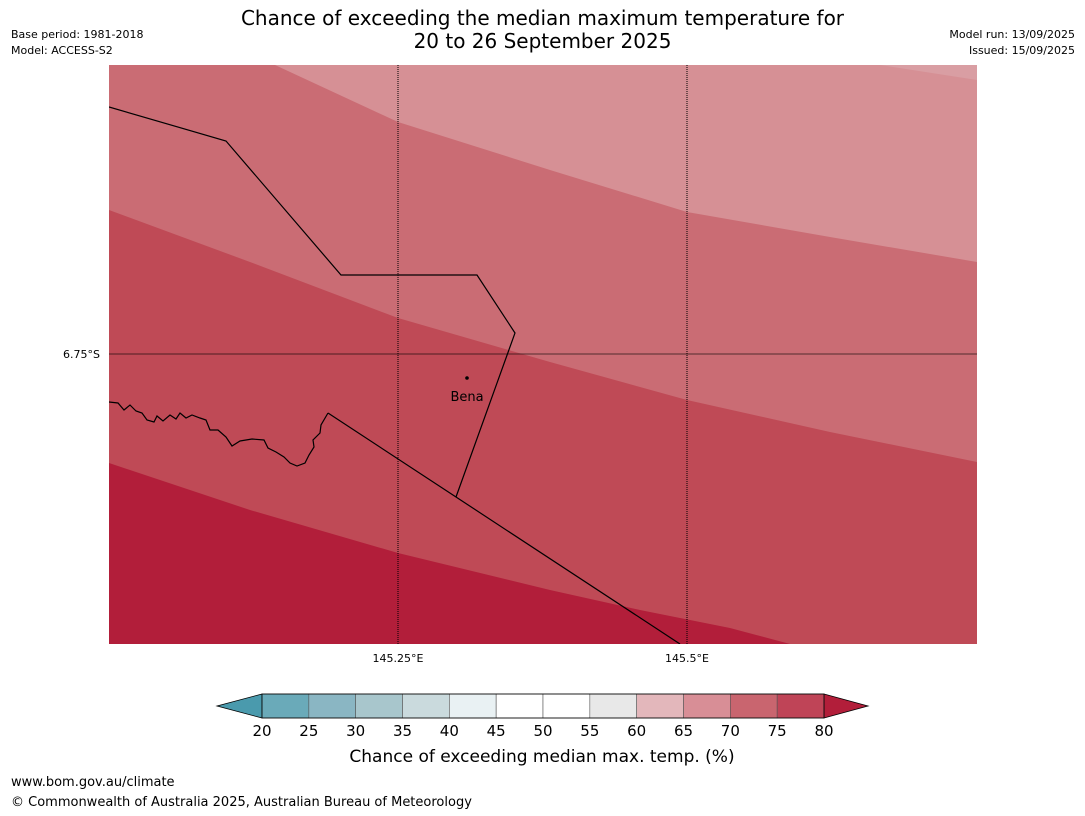 Image resolution: width=1085 pixels, height=816 pixels. I want to click on colorbar-tick-label: 70, so click(730, 731).